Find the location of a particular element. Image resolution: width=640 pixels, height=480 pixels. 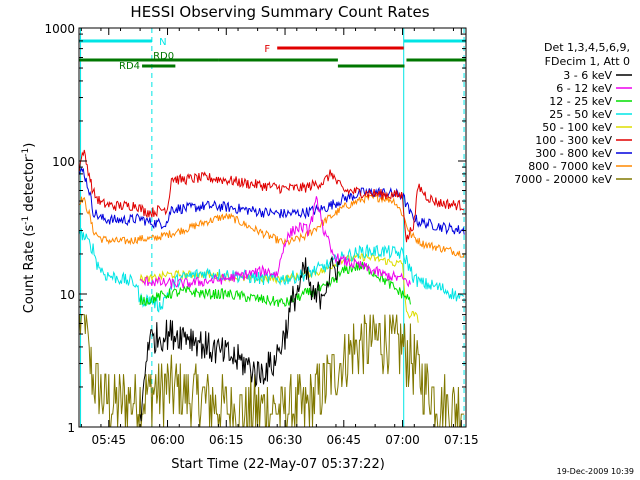

x-tick-label-0: 05:45 is located at coordinates (108, 440).